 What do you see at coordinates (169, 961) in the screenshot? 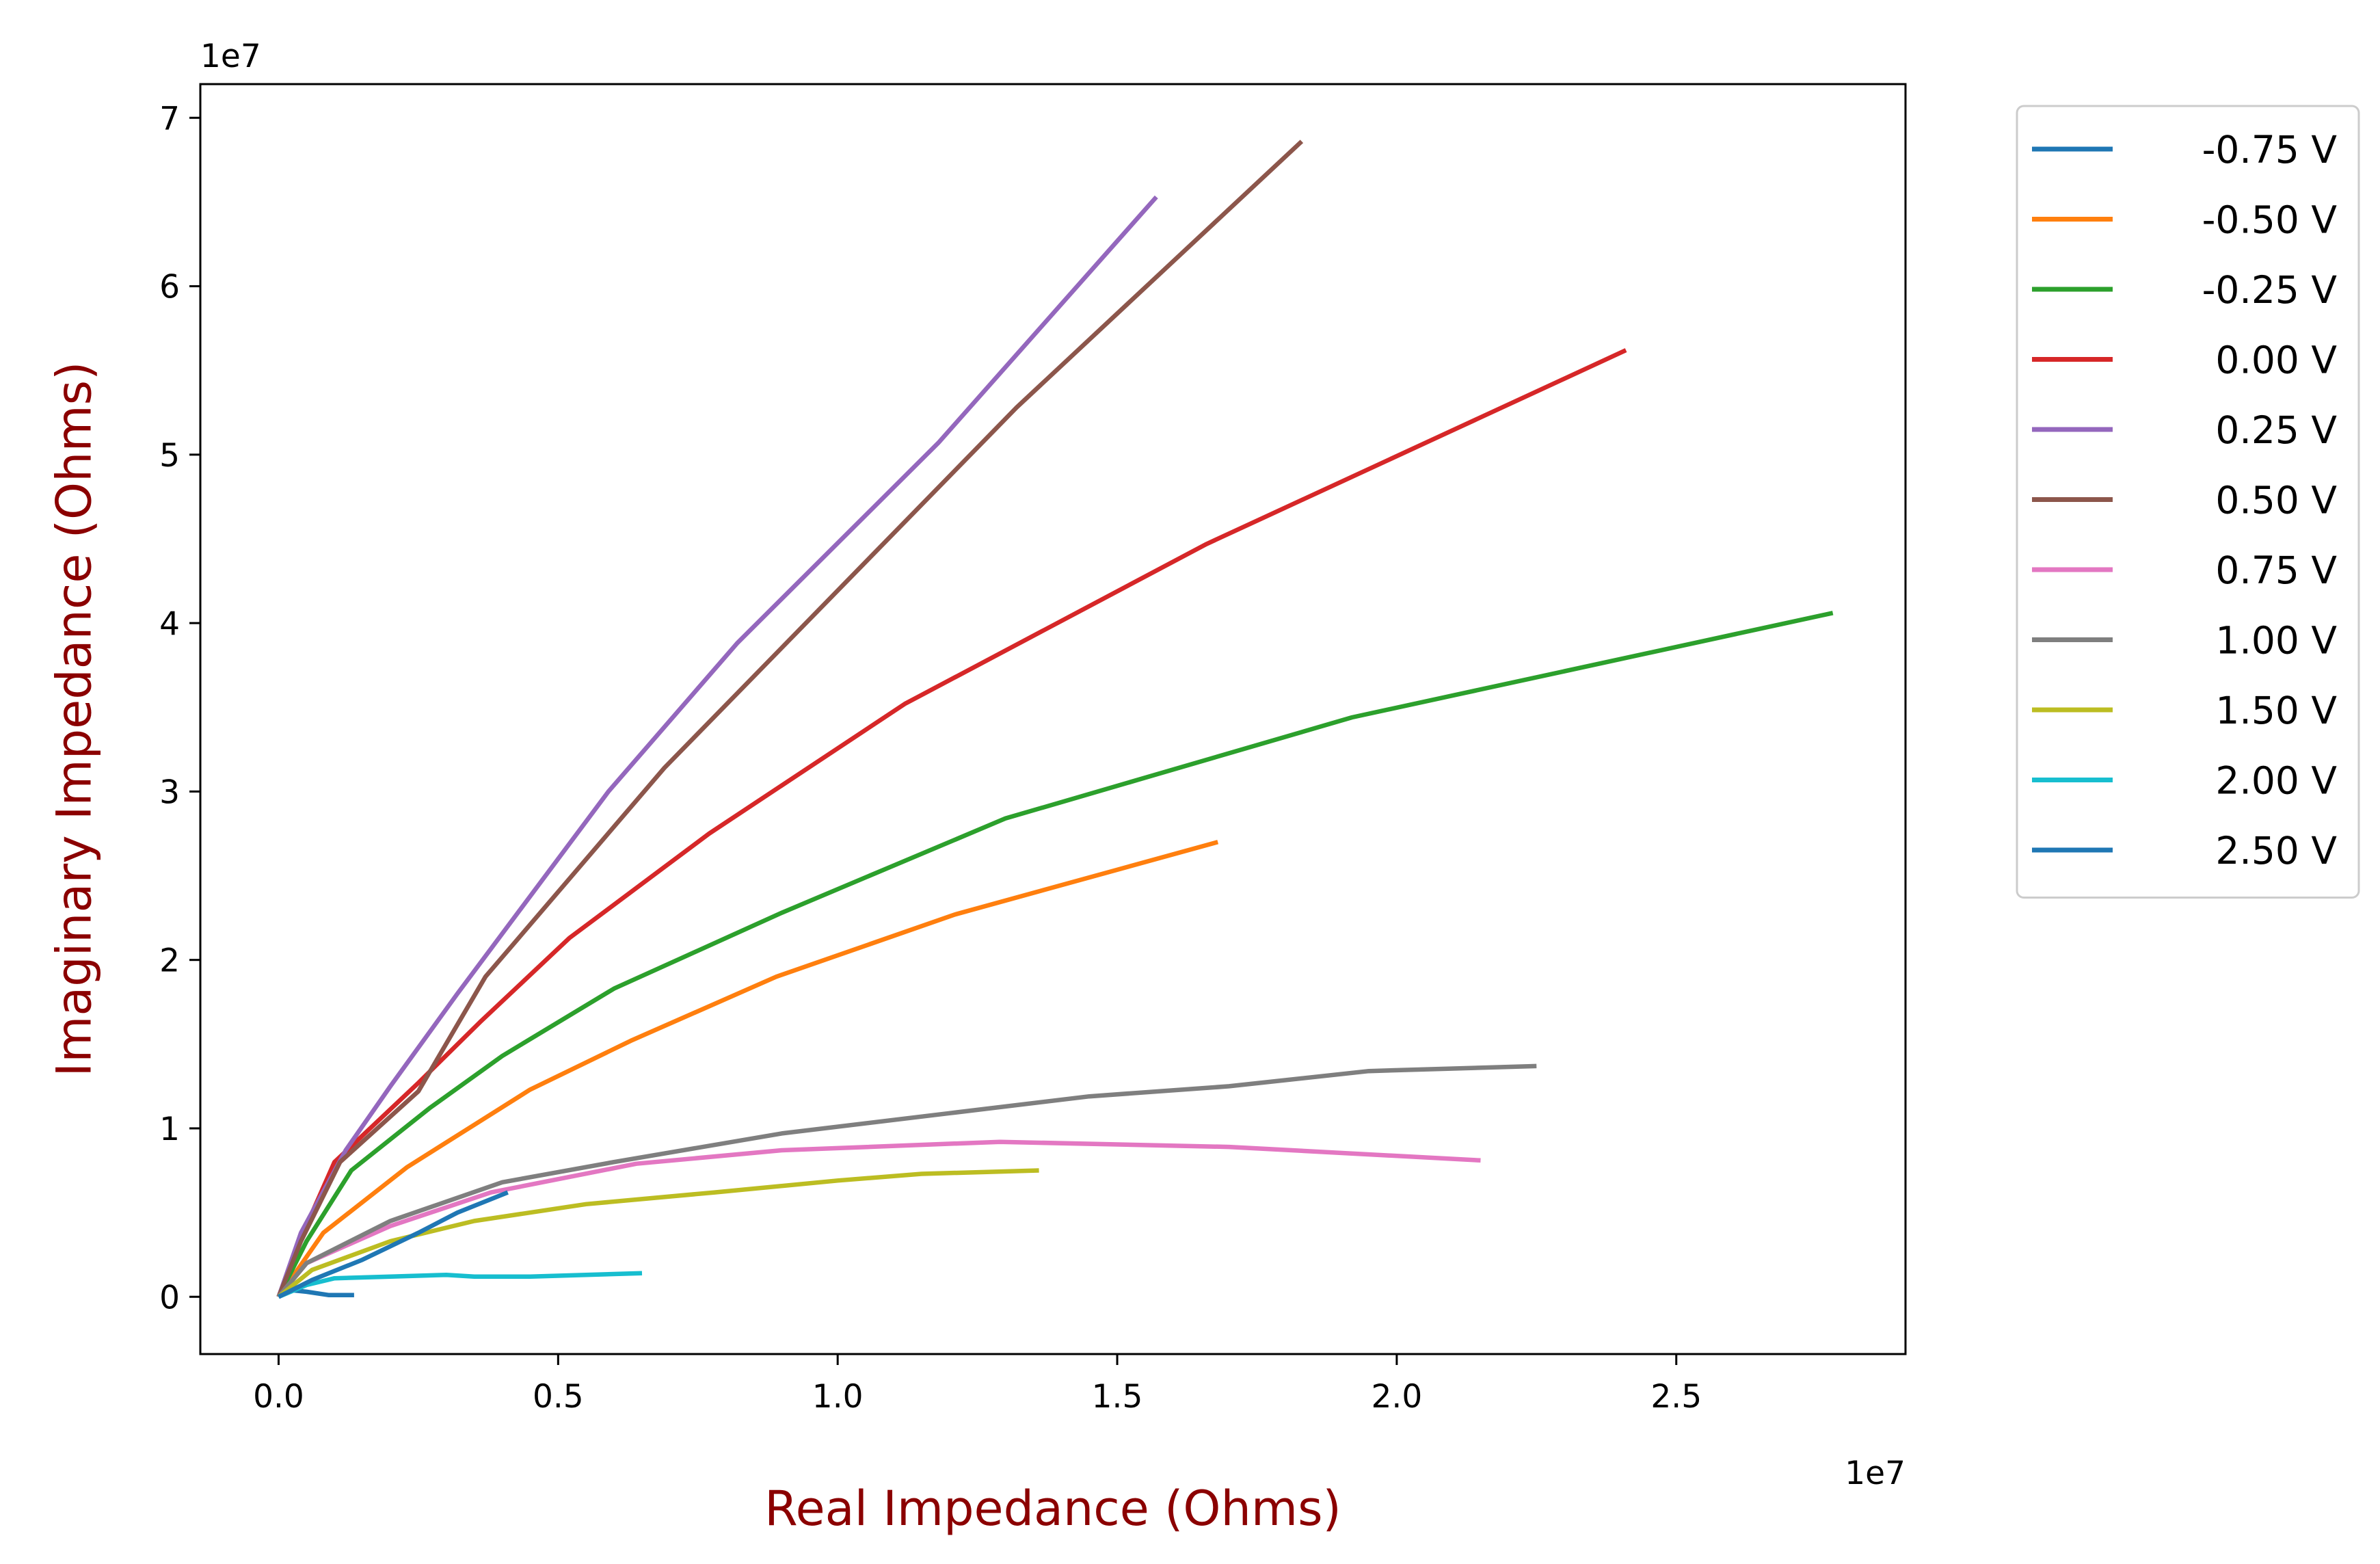
I see `y-tick-label: 2` at bounding box center [169, 961].